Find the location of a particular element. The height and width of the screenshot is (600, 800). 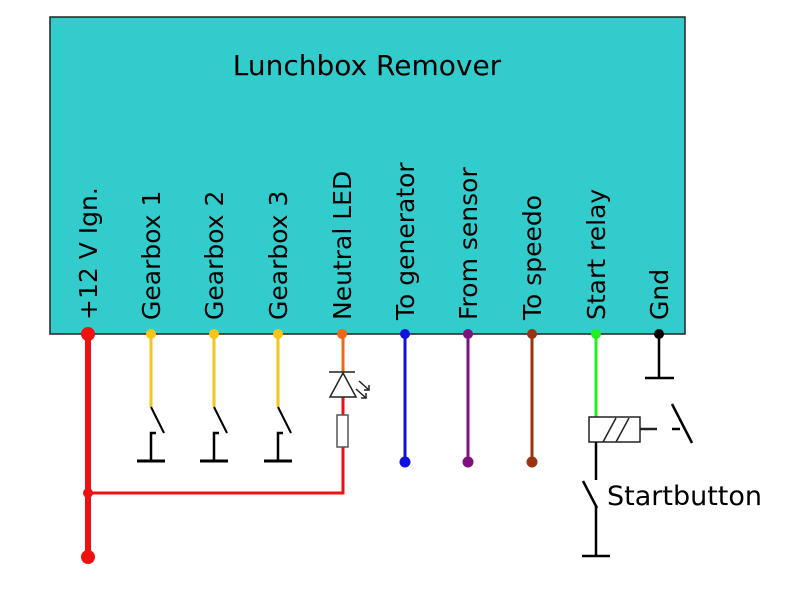

pin-label: Gearbox 1 is located at coordinates (151, 255).